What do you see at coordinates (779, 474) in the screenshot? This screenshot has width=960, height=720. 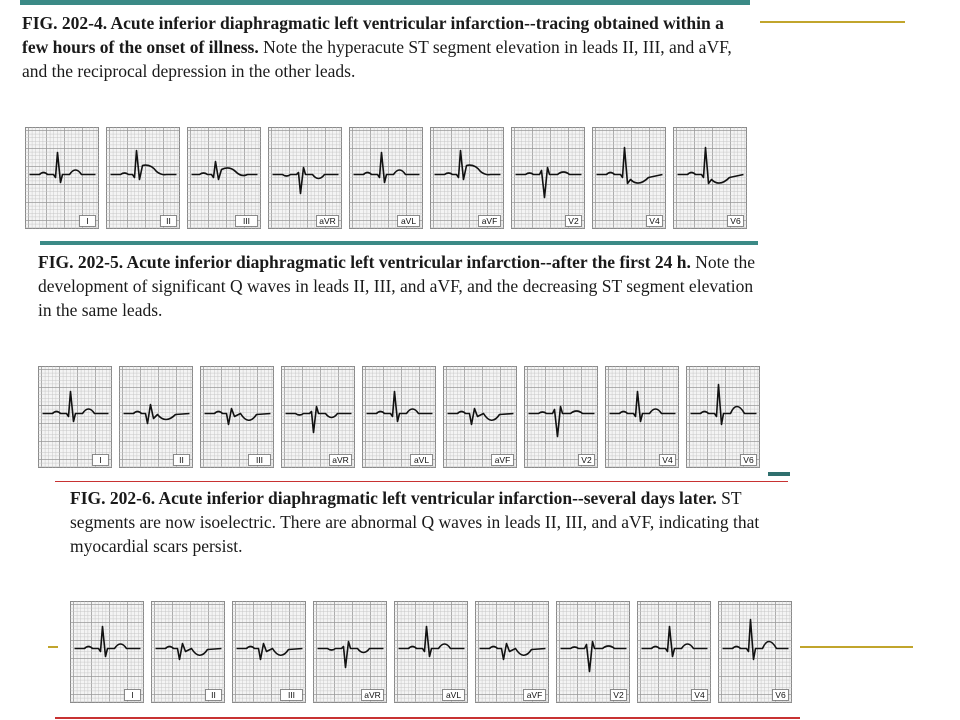 I see `fig6-teal-rule` at bounding box center [779, 474].